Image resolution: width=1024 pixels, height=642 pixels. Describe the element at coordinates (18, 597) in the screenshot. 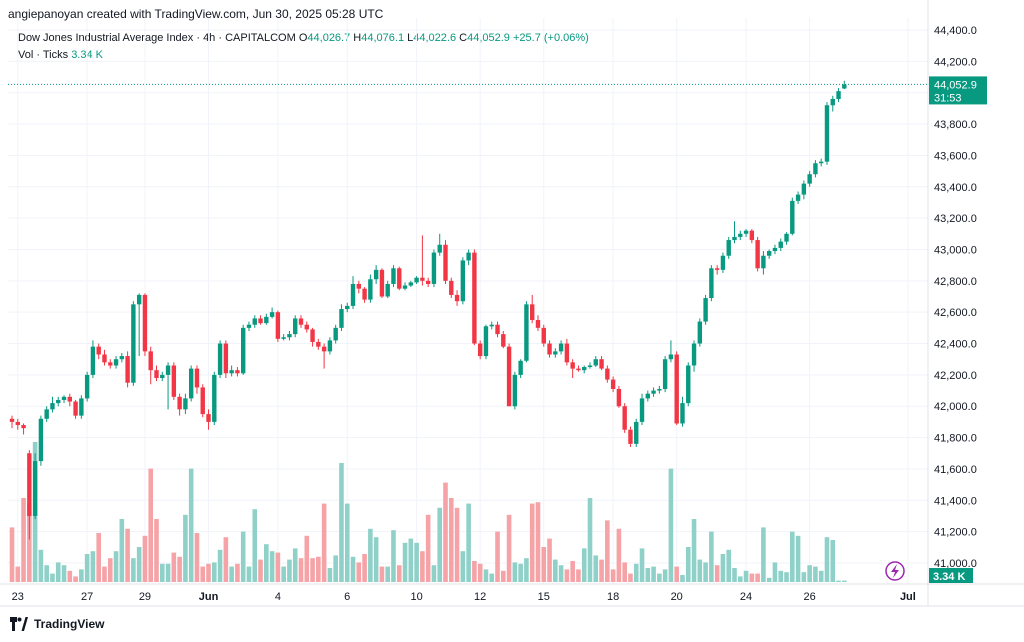

I see `x-tick-label: 23` at that location.